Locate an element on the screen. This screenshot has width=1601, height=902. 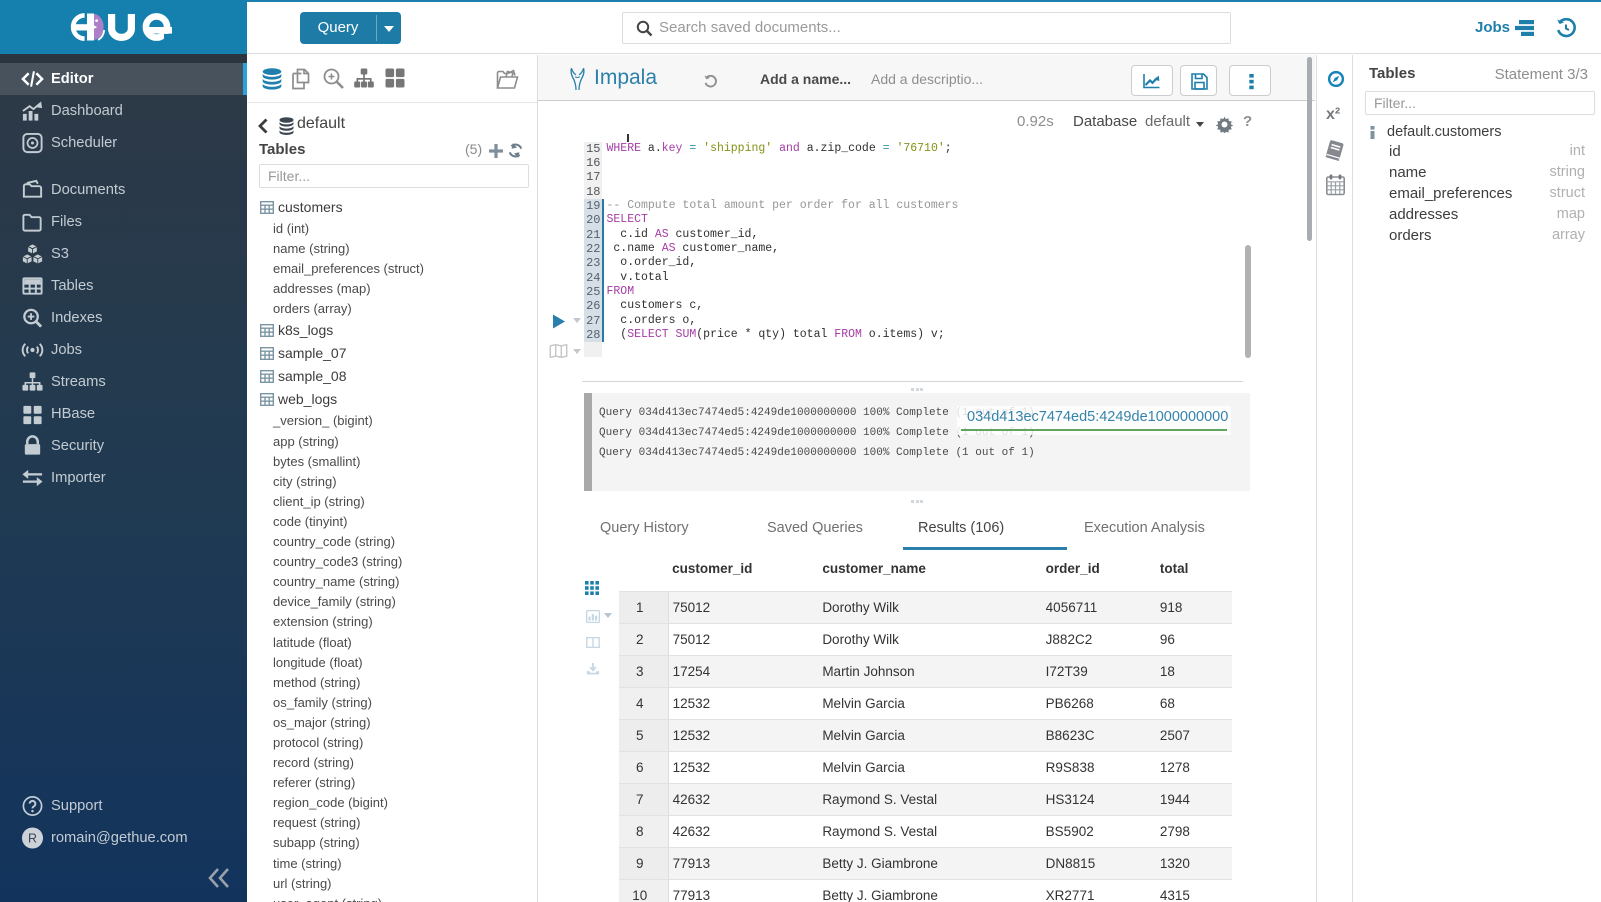
svg-text: R is located at coordinates (32, 838).